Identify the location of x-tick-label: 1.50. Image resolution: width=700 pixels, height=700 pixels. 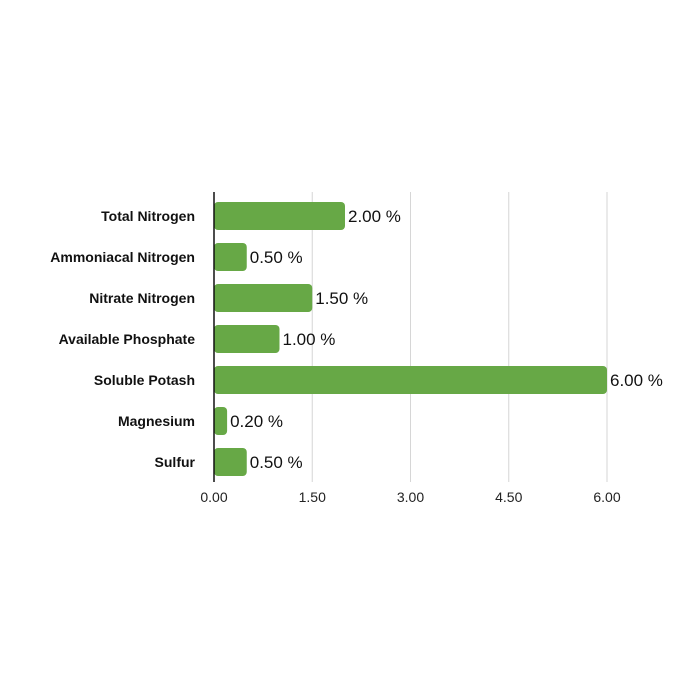
(312, 497).